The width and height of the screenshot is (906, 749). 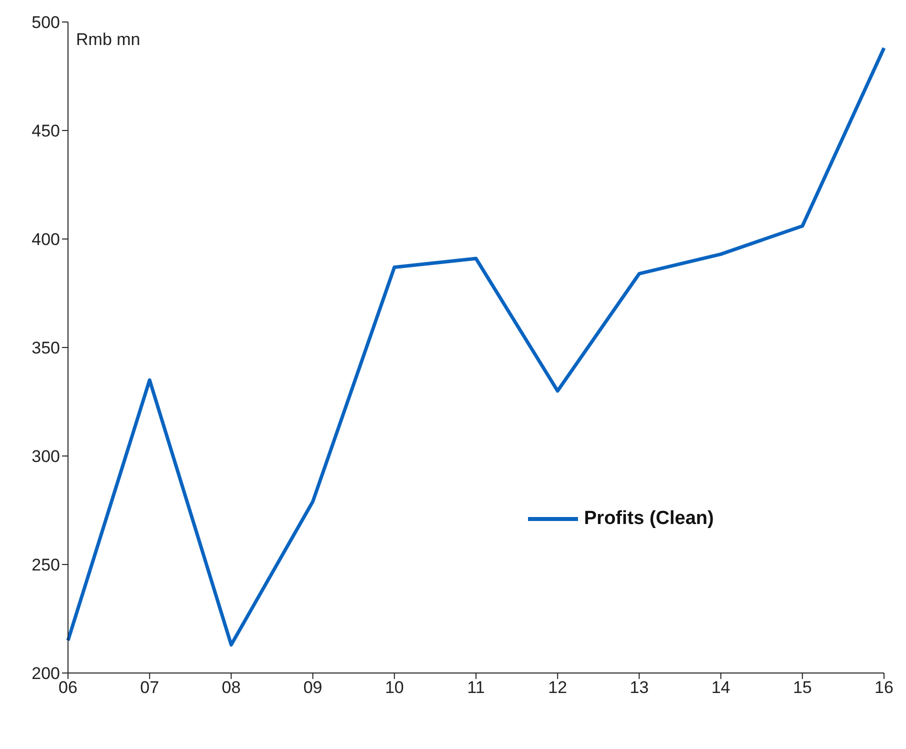 I want to click on x-tick-label: 07, so click(x=150, y=688).